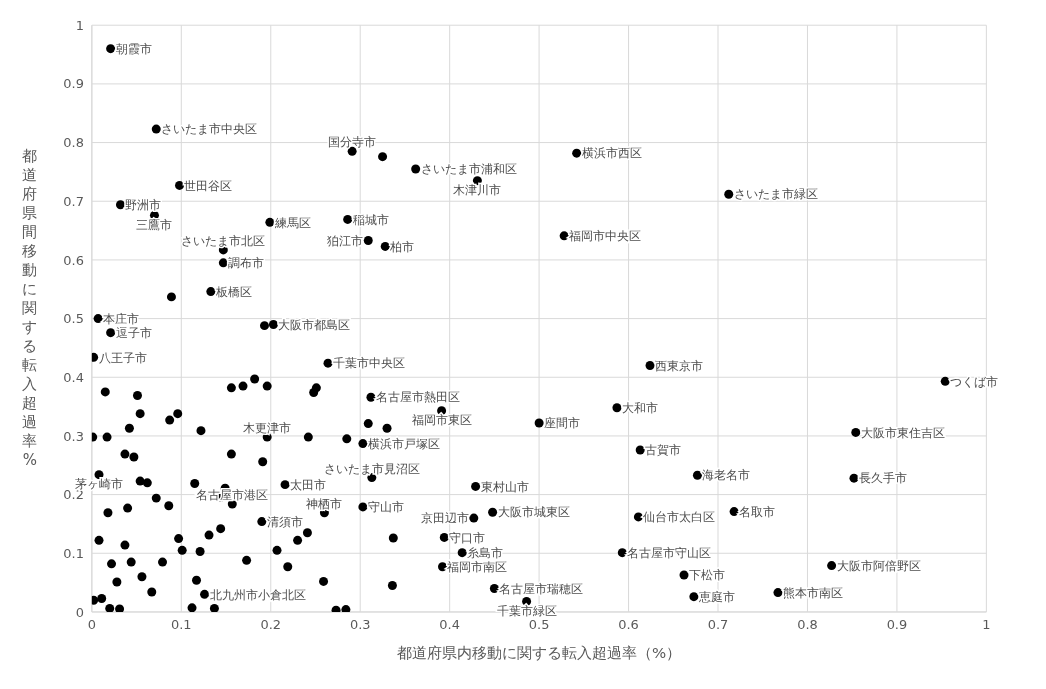 The image size is (1046, 689). What do you see at coordinates (812, 592) in the screenshot?
I see `annotation: 熊本市南区` at bounding box center [812, 592].